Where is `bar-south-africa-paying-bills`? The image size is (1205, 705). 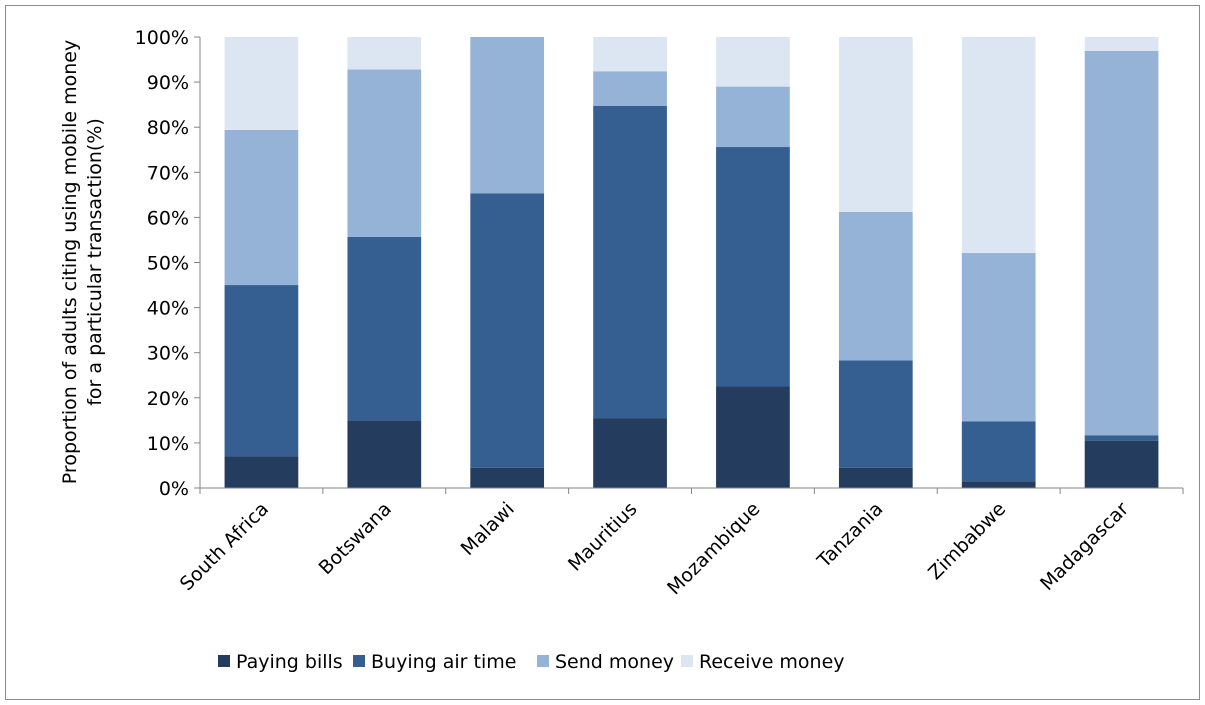 bar-south-africa-paying-bills is located at coordinates (261, 472).